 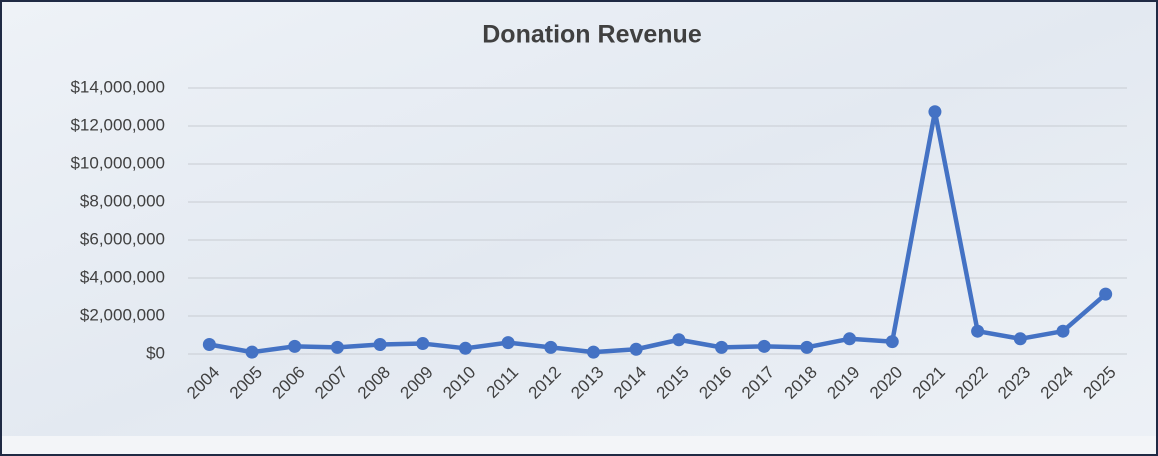 What do you see at coordinates (122, 200) in the screenshot?
I see `y-tick-label: $8,000,000` at bounding box center [122, 200].